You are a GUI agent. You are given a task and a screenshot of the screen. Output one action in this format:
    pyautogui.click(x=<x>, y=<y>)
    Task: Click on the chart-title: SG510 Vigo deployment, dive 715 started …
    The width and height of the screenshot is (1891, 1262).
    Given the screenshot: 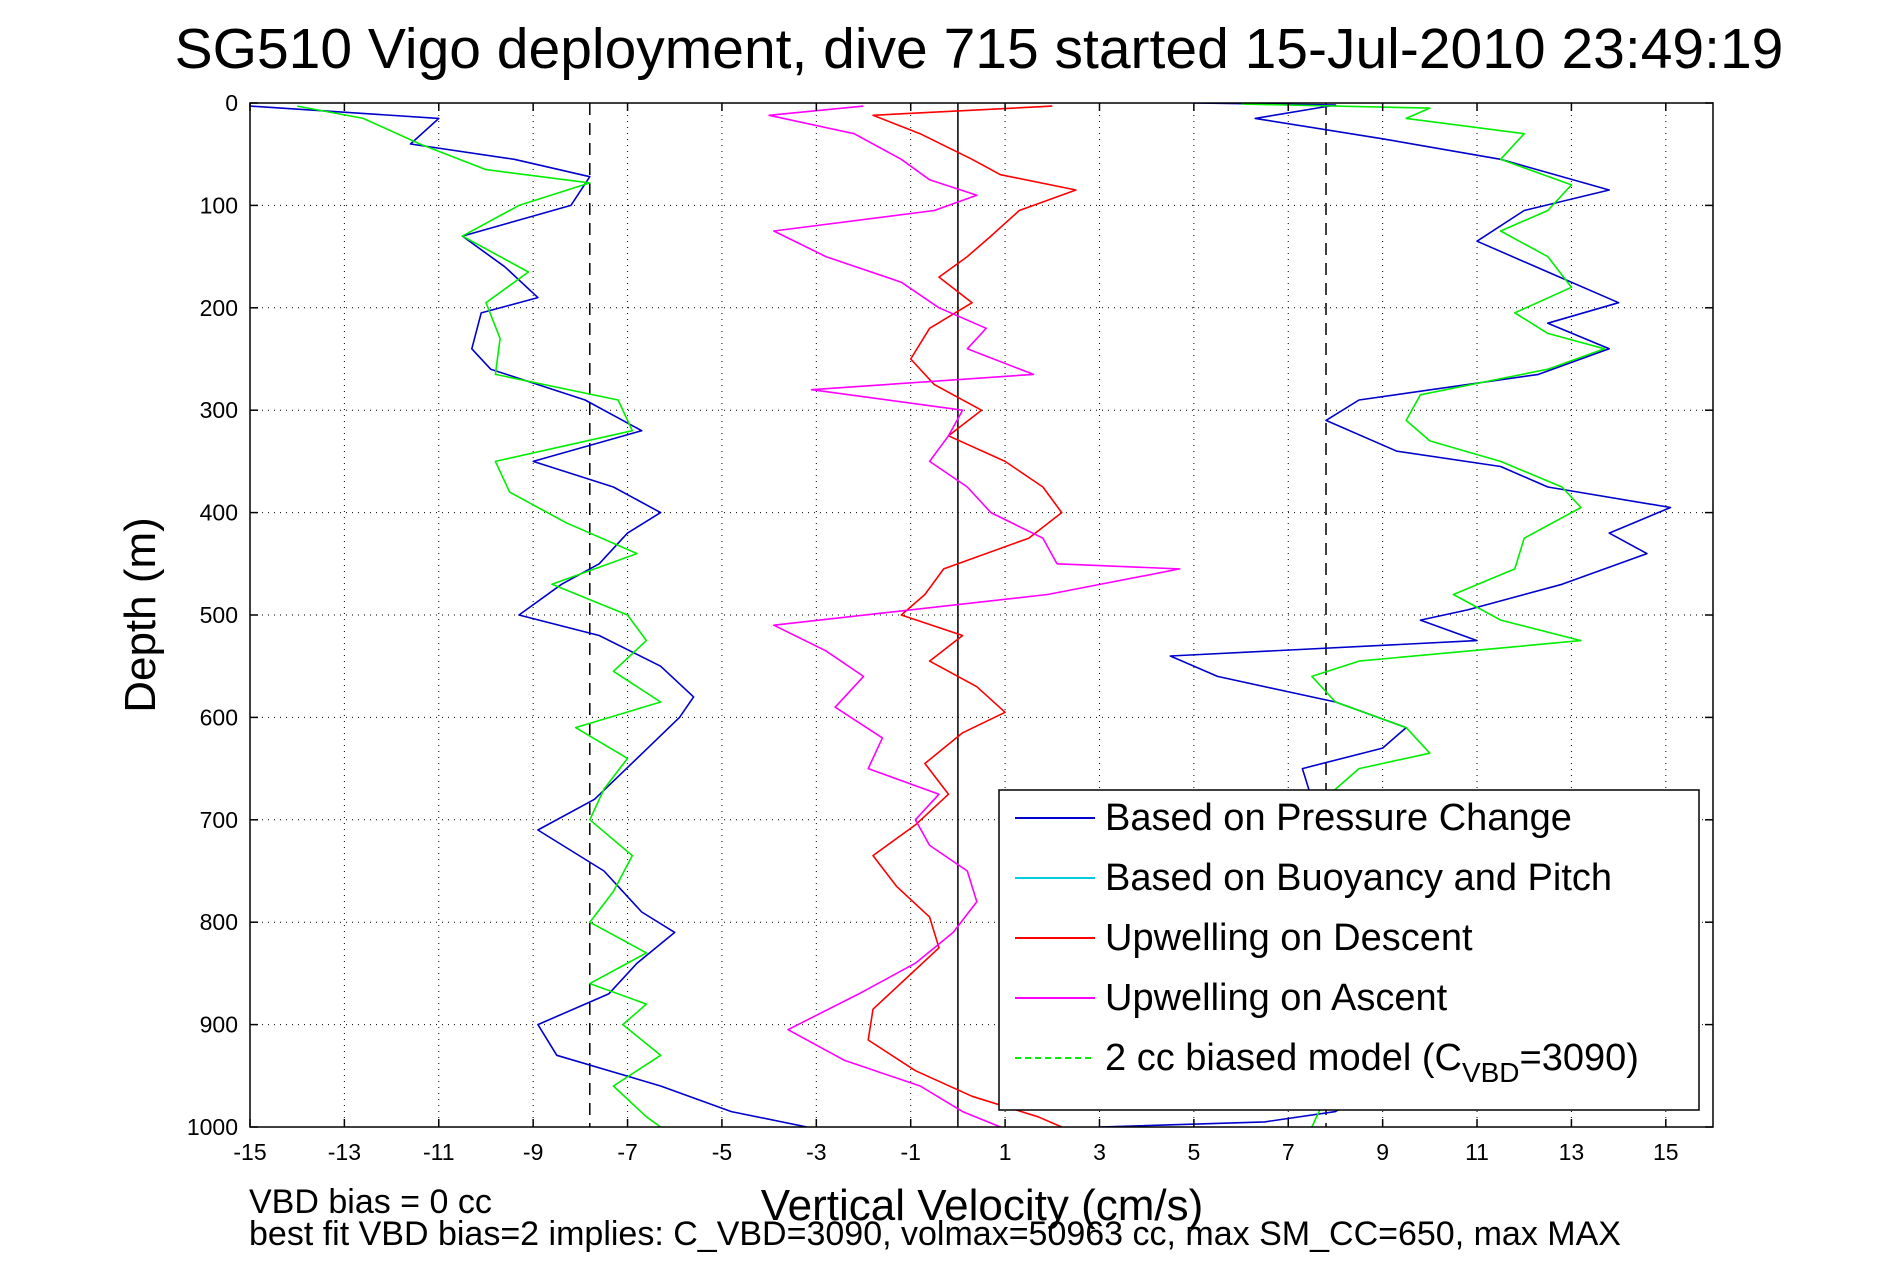 What is the action you would take?
    pyautogui.click(x=979, y=49)
    